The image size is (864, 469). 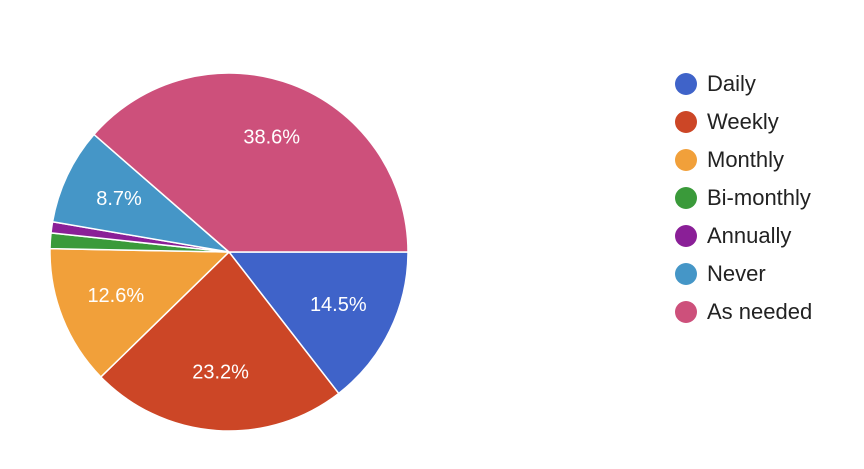 I want to click on legend-item-annually: Annually, so click(x=733, y=235).